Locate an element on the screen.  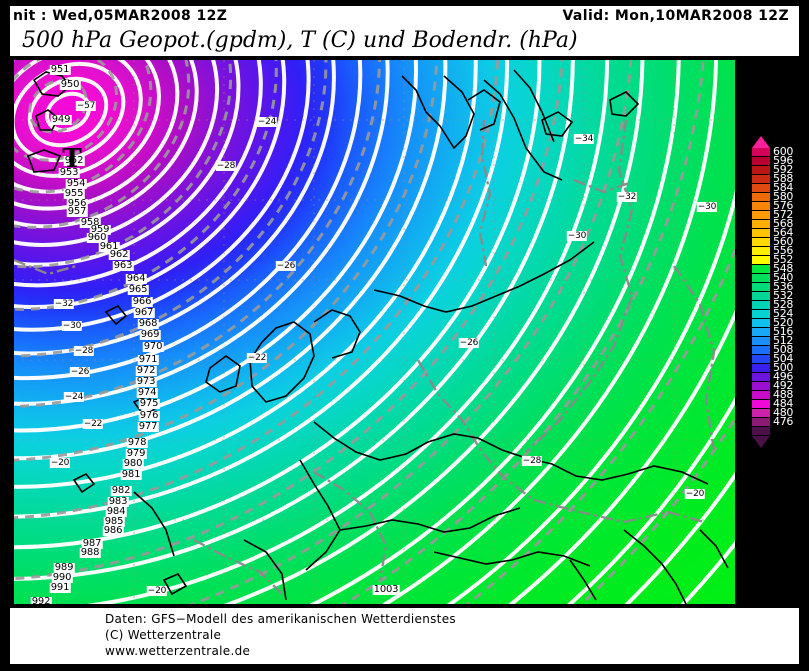
colorbar-tick-label: 476 is located at coordinates (783, 421).